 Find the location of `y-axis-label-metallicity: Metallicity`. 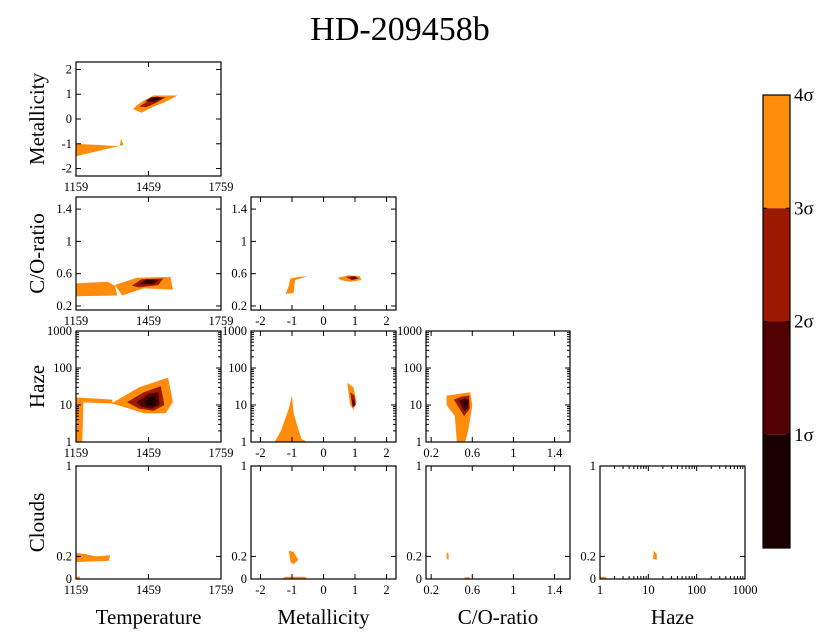

y-axis-label-metallicity: Metallicity is located at coordinates (37, 118).